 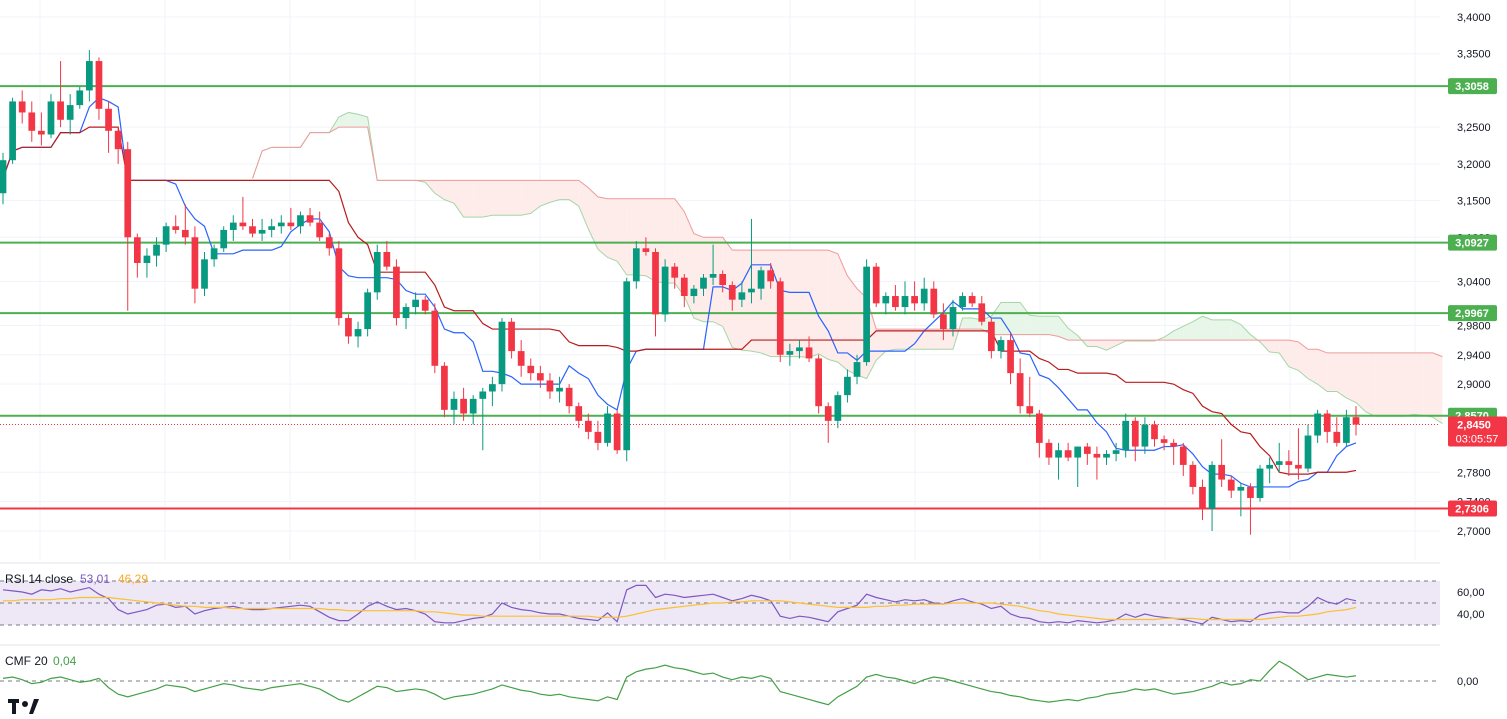 What do you see at coordinates (739, 683) in the screenshot?
I see `cmf-pane: 0,00` at bounding box center [739, 683].